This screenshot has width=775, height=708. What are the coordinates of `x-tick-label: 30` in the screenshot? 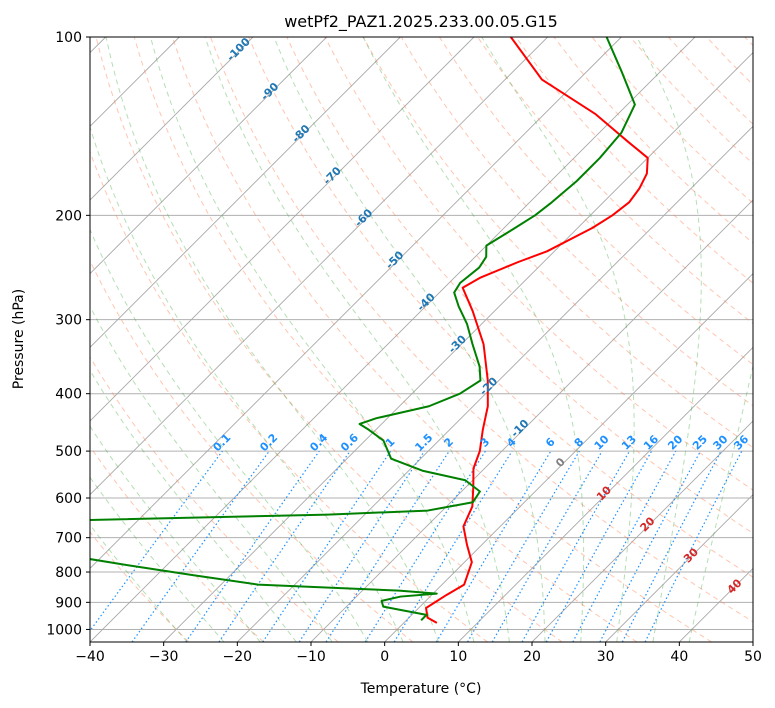 It's located at (606, 657).